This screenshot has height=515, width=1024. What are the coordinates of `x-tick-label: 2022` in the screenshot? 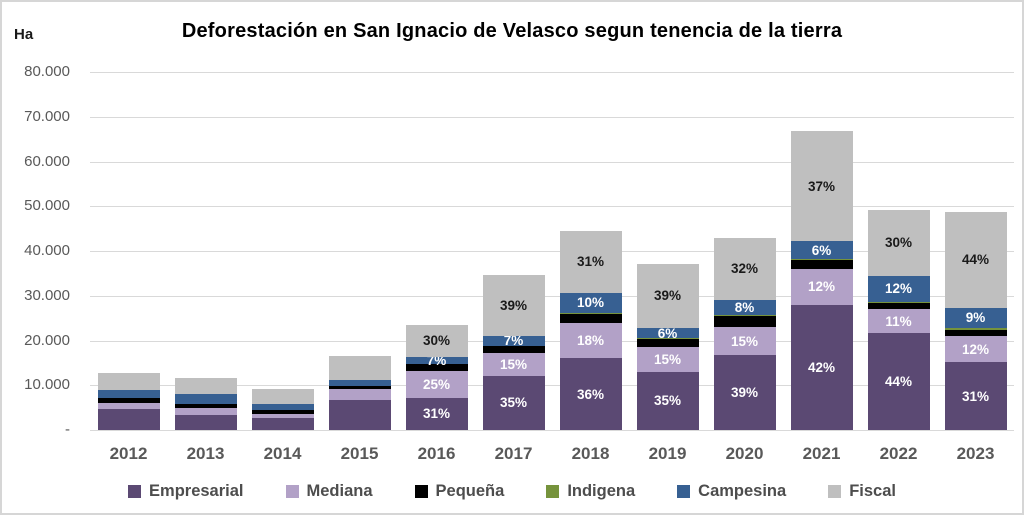 It's located at (898, 453).